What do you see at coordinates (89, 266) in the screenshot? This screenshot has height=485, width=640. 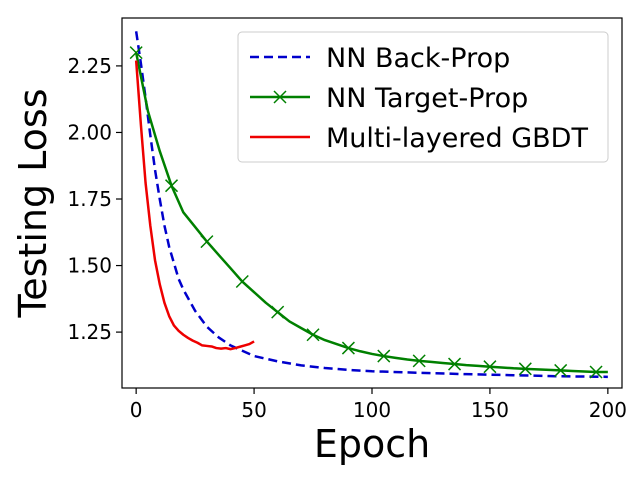 I see `y-tick-label: 1.50` at bounding box center [89, 266].